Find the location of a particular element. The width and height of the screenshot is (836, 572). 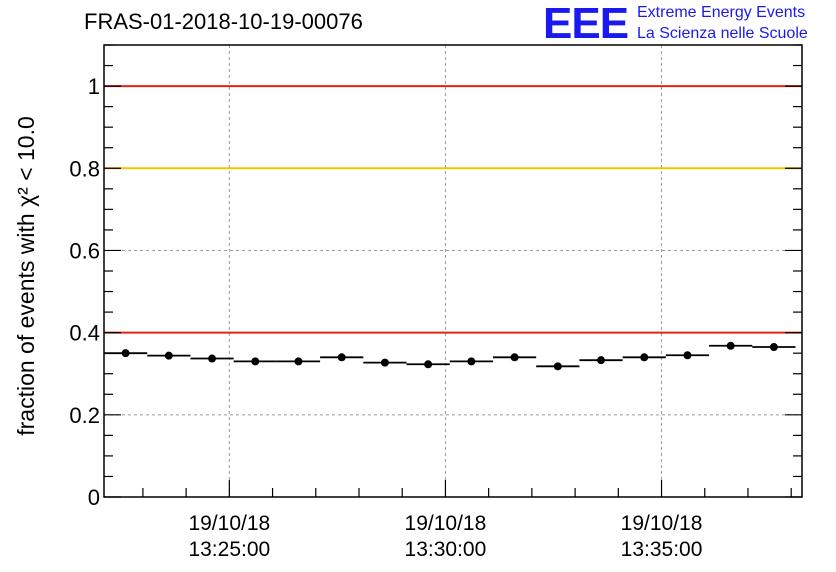

y-tick-label: 0.6 is located at coordinates (84, 250).